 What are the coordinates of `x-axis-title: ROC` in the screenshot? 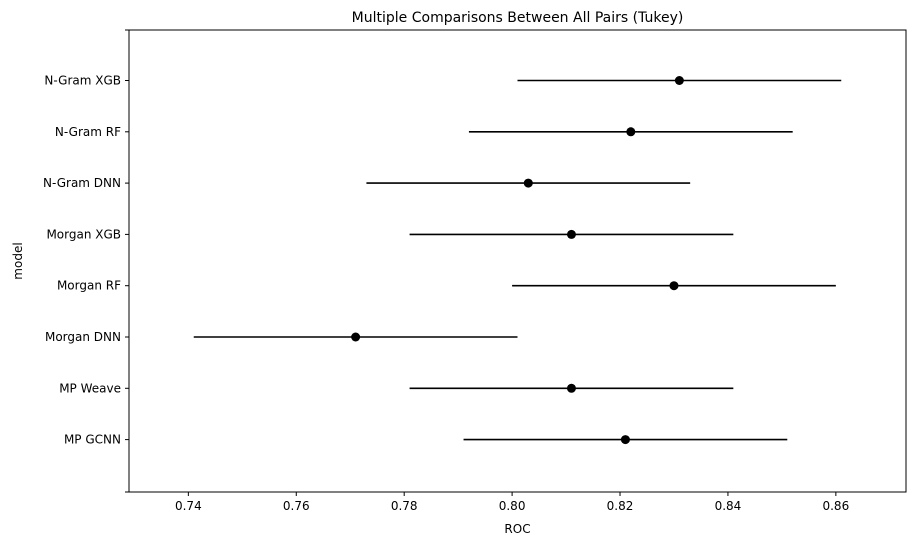 It's located at (517, 529).